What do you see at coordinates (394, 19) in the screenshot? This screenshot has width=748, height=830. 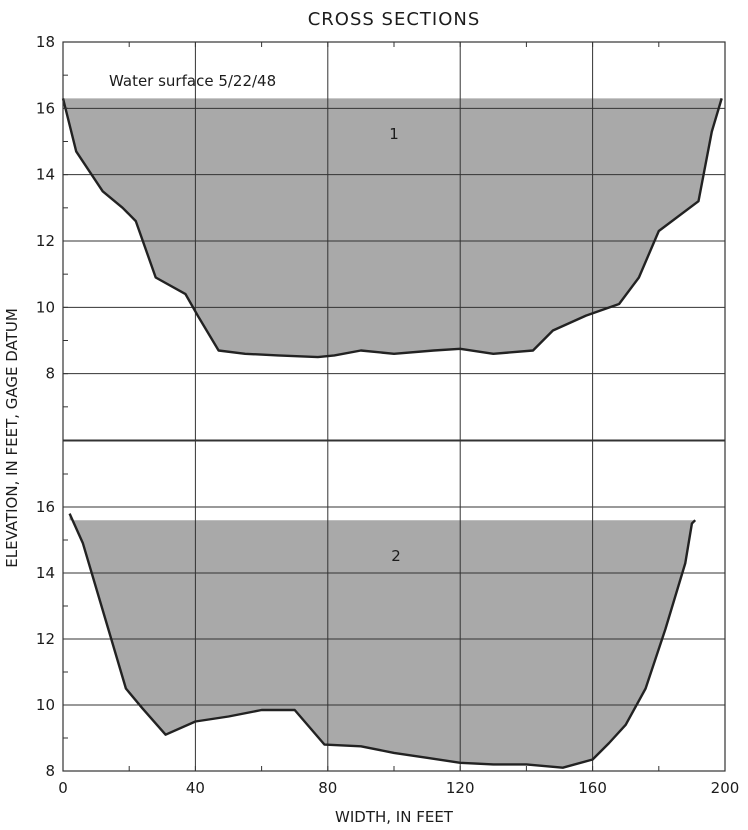 I see `chart-title: CROSS SECTIONS` at bounding box center [394, 19].